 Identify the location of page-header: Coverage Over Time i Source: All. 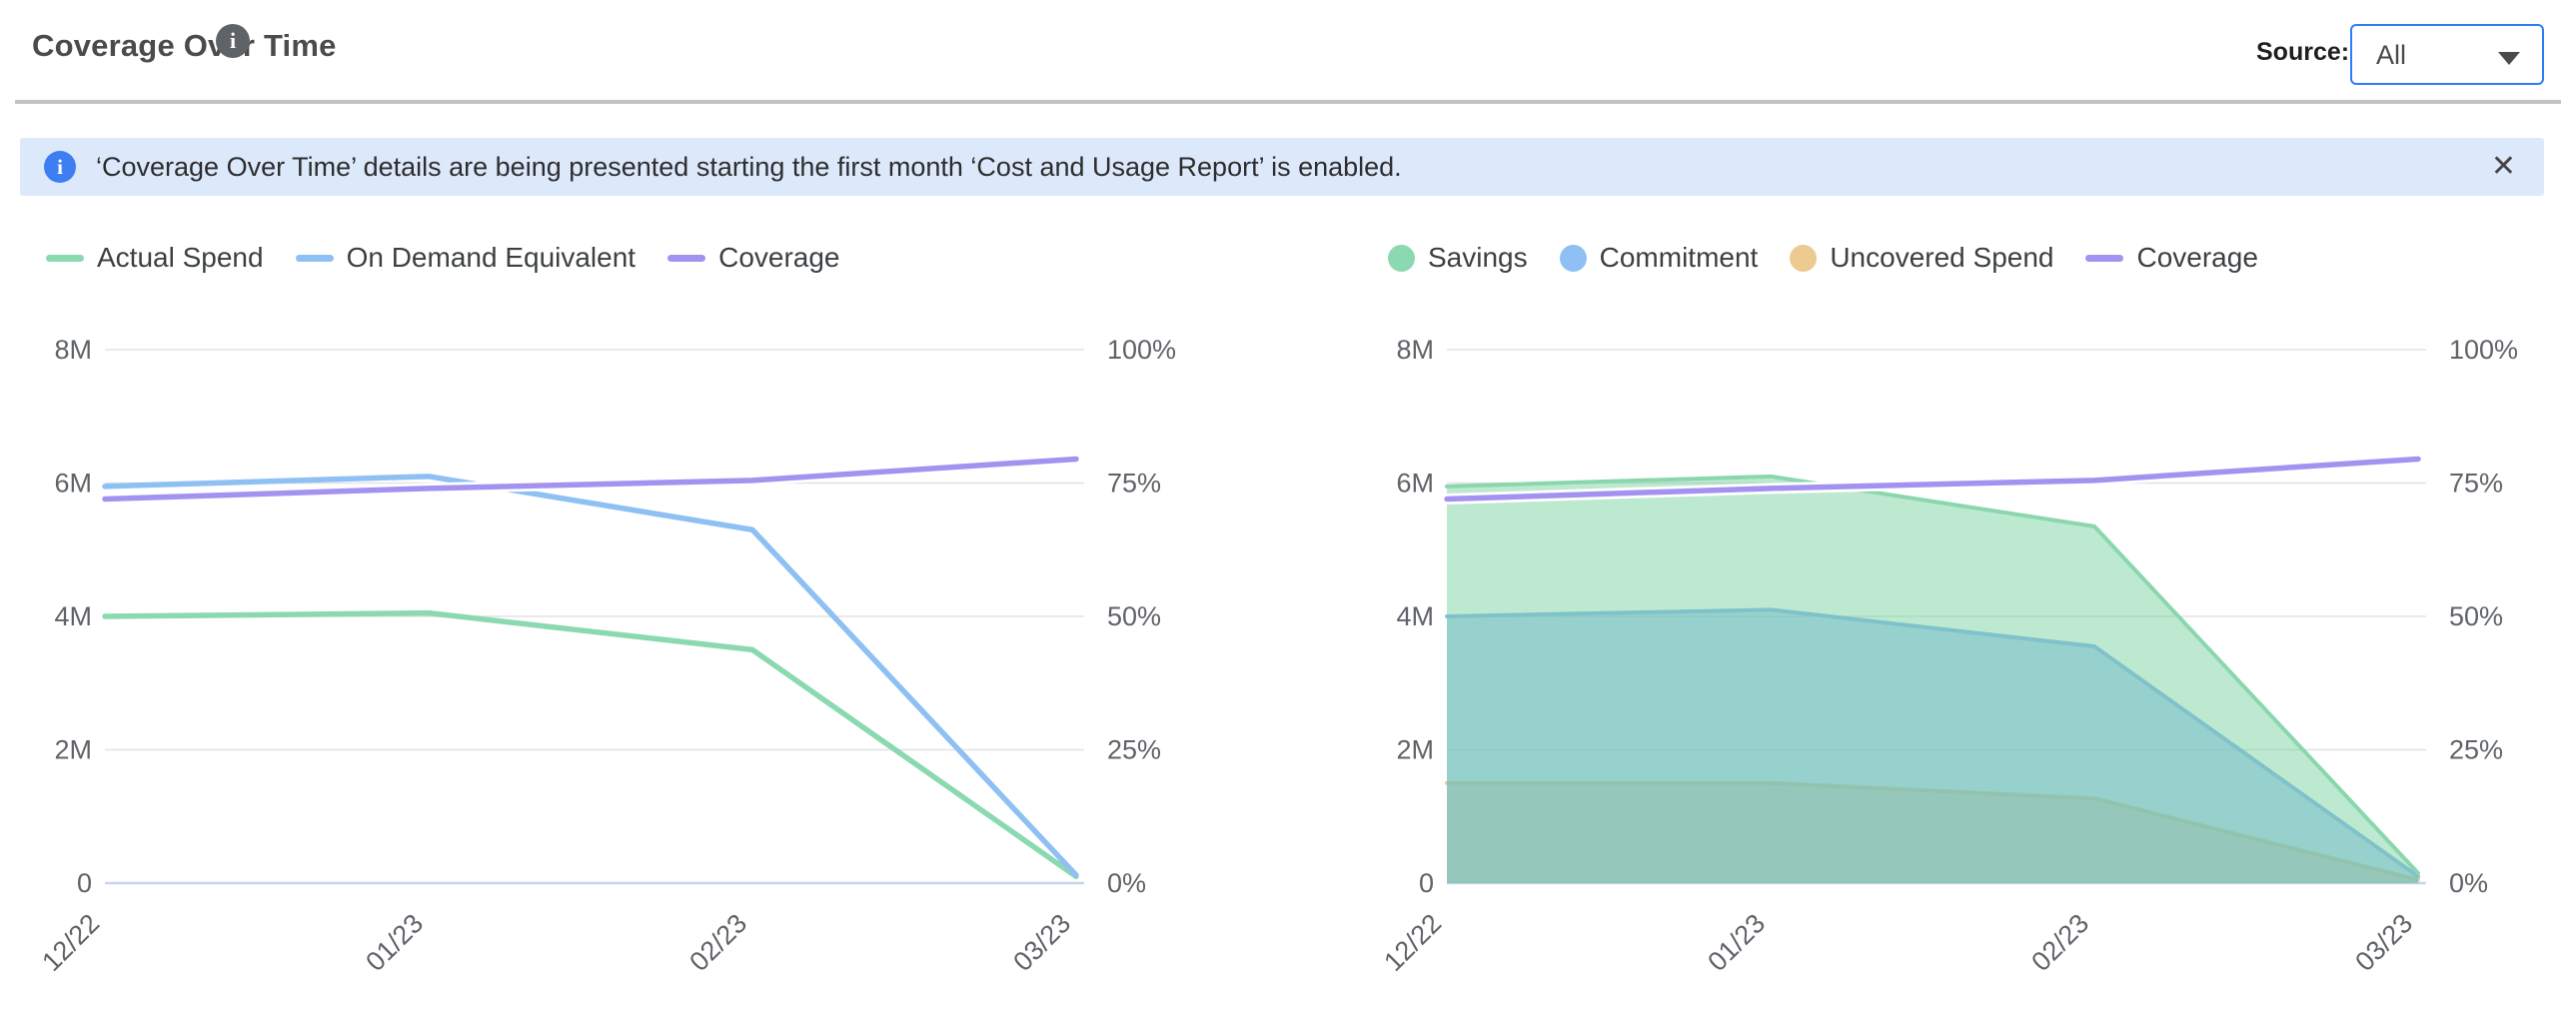
(1288, 52).